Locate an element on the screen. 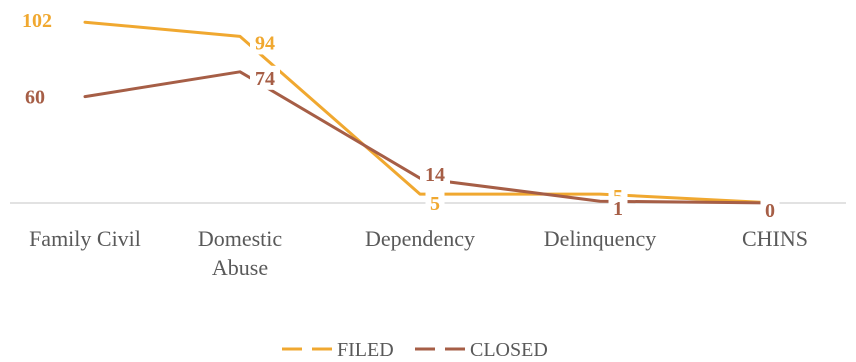 The width and height of the screenshot is (856, 362). category-label: Delinquency is located at coordinates (600, 238).